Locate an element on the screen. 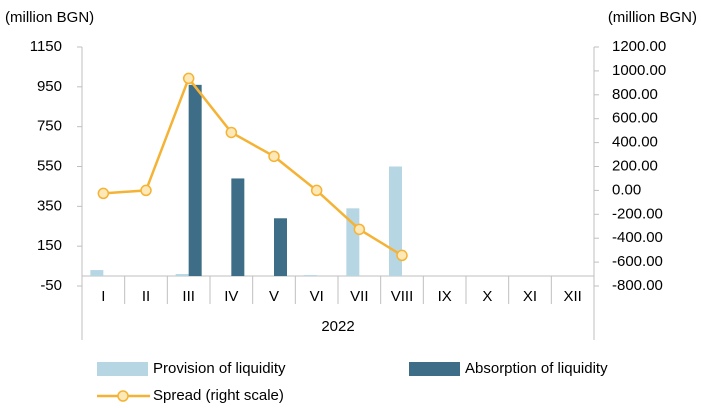  x-tick-label: III is located at coordinates (188, 296).